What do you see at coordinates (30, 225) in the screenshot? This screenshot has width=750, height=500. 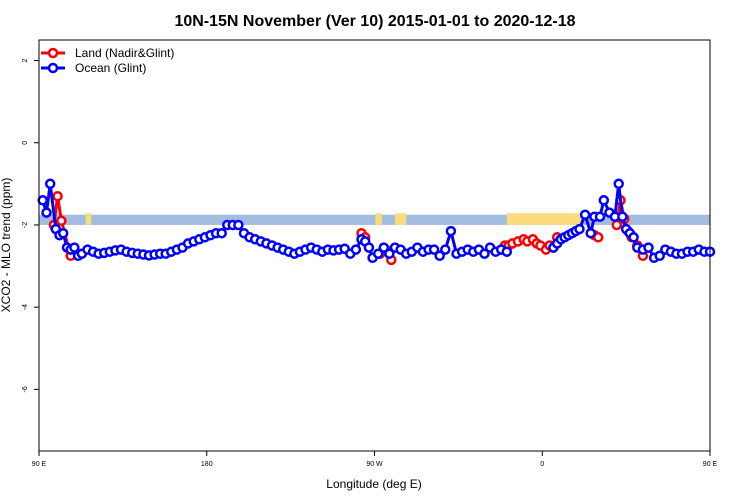 I see `y-axis: 2 0 -2 -4 -6` at bounding box center [30, 225].